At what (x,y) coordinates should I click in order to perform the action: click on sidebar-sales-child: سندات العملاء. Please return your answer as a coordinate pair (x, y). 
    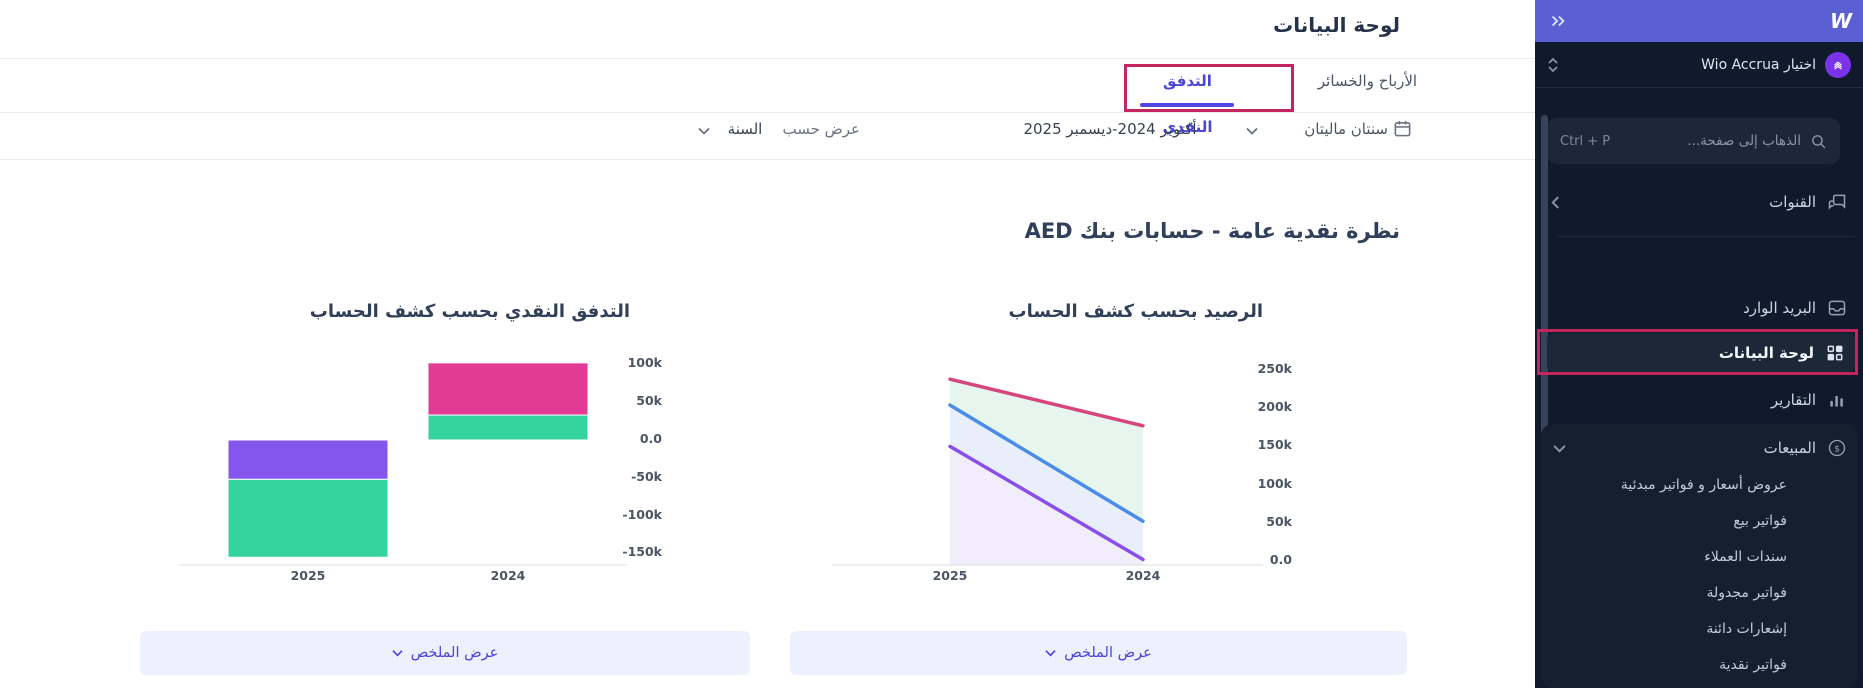
    Looking at the image, I should click on (1745, 557).